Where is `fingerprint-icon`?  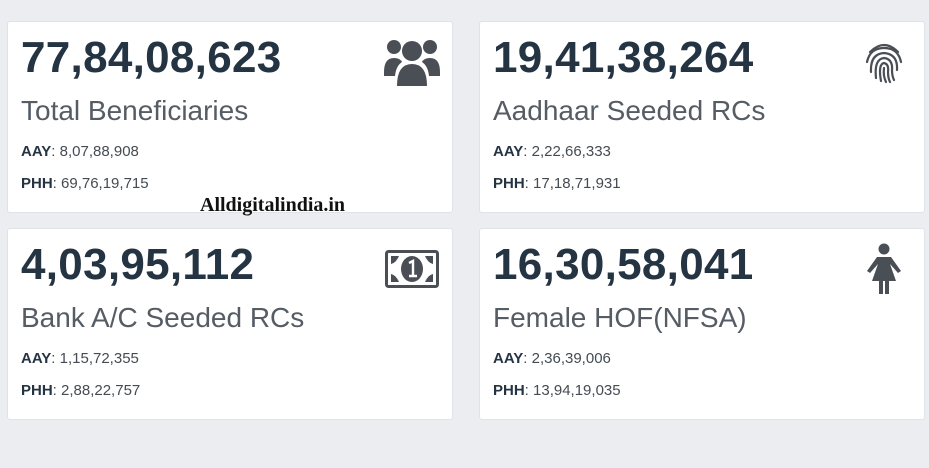
fingerprint-icon is located at coordinates (884, 62).